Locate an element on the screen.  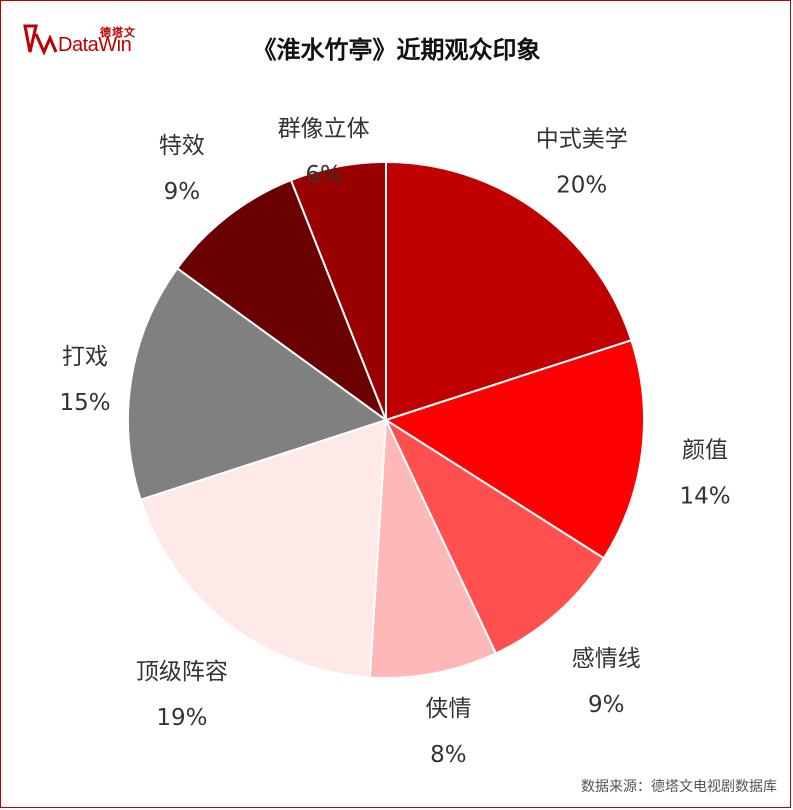
slice-label: 侠情 is located at coordinates (448, 709).